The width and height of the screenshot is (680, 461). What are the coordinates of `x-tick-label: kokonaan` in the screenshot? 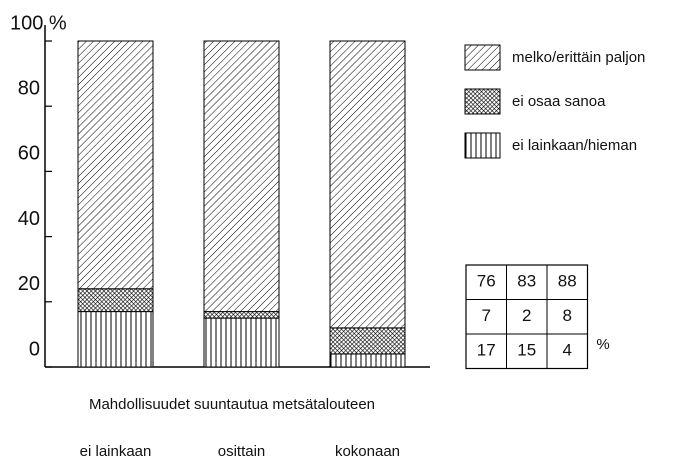 It's located at (367, 451).